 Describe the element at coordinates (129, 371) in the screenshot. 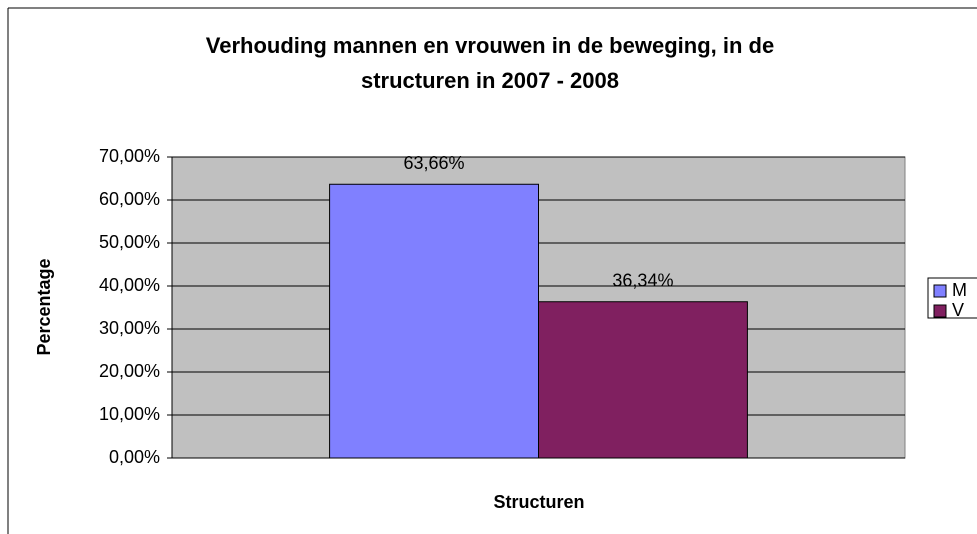

I see `y-tick-label: 20,00%` at that location.